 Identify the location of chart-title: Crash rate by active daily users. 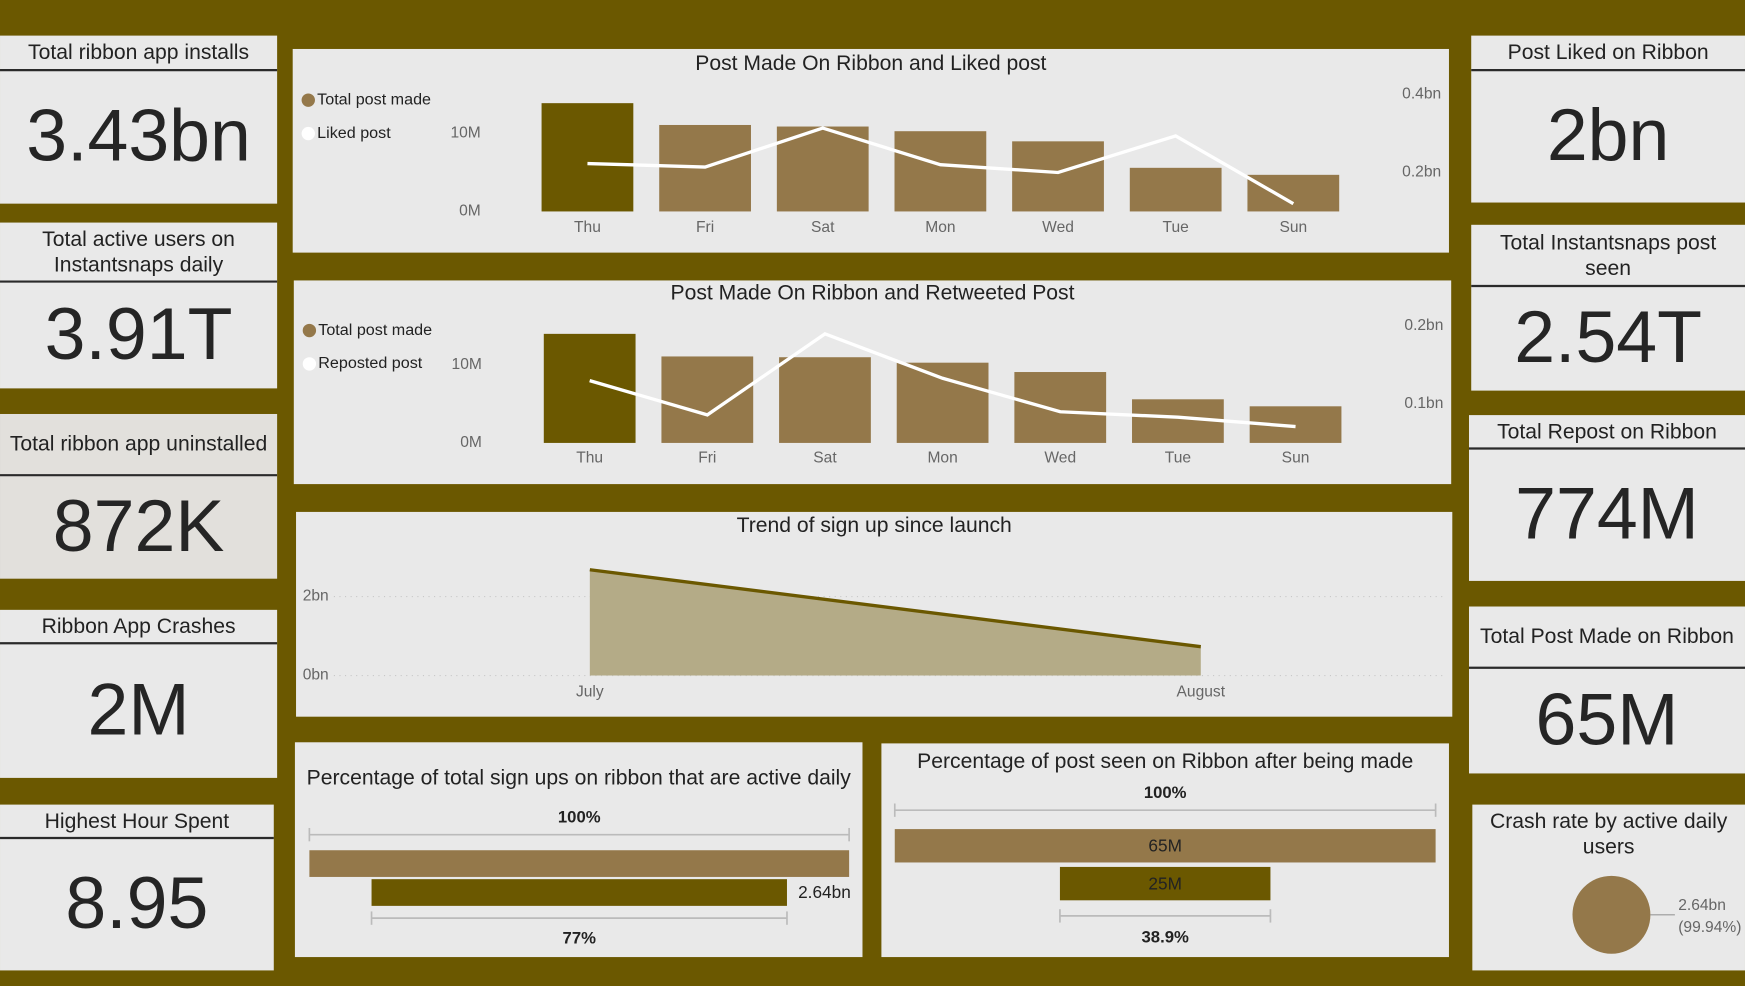
(1608, 835).